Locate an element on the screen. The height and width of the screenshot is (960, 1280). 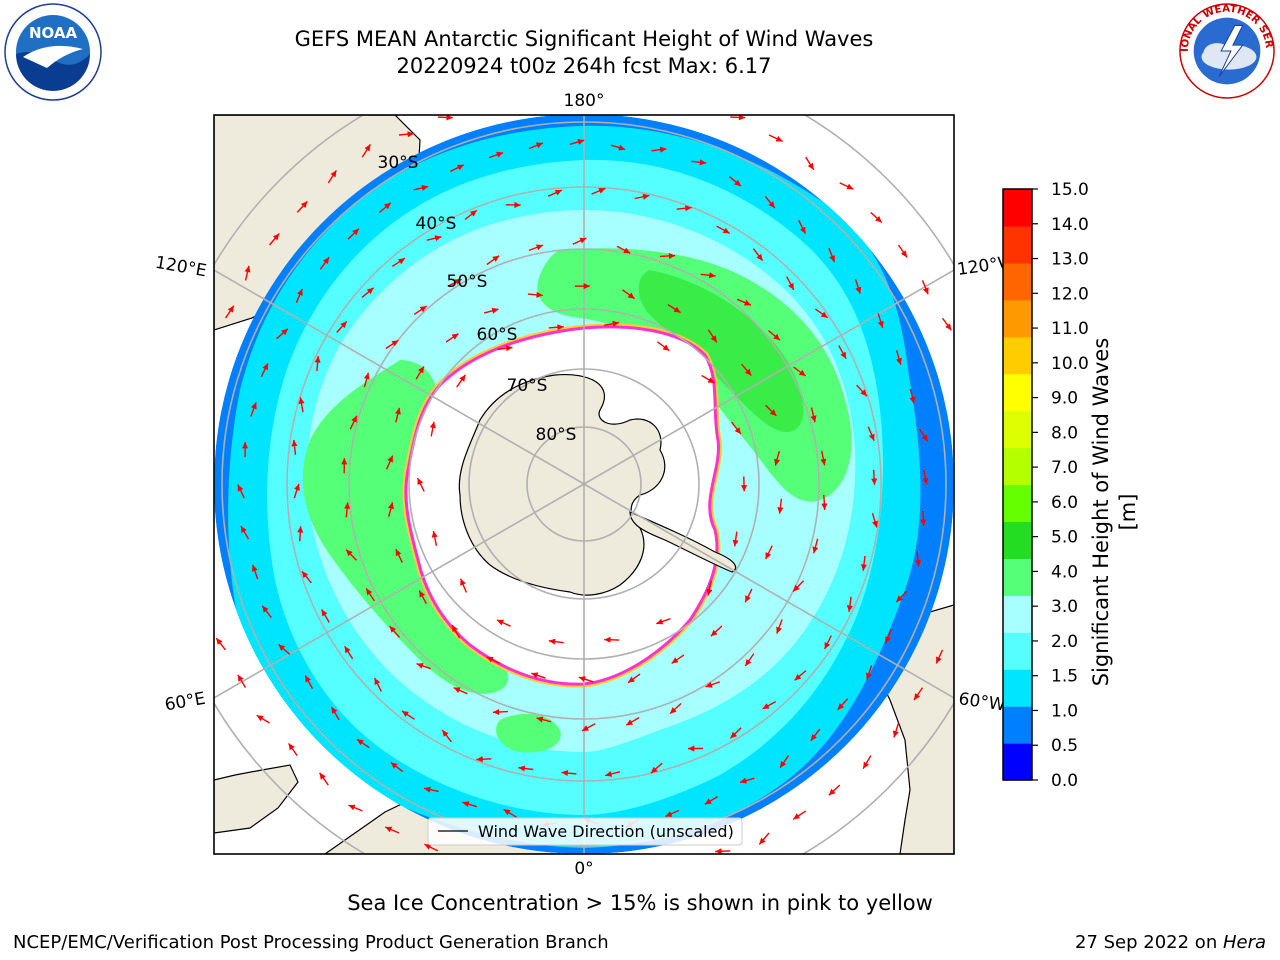
colorbar-tick-label: 15.0 is located at coordinates (1070, 190).